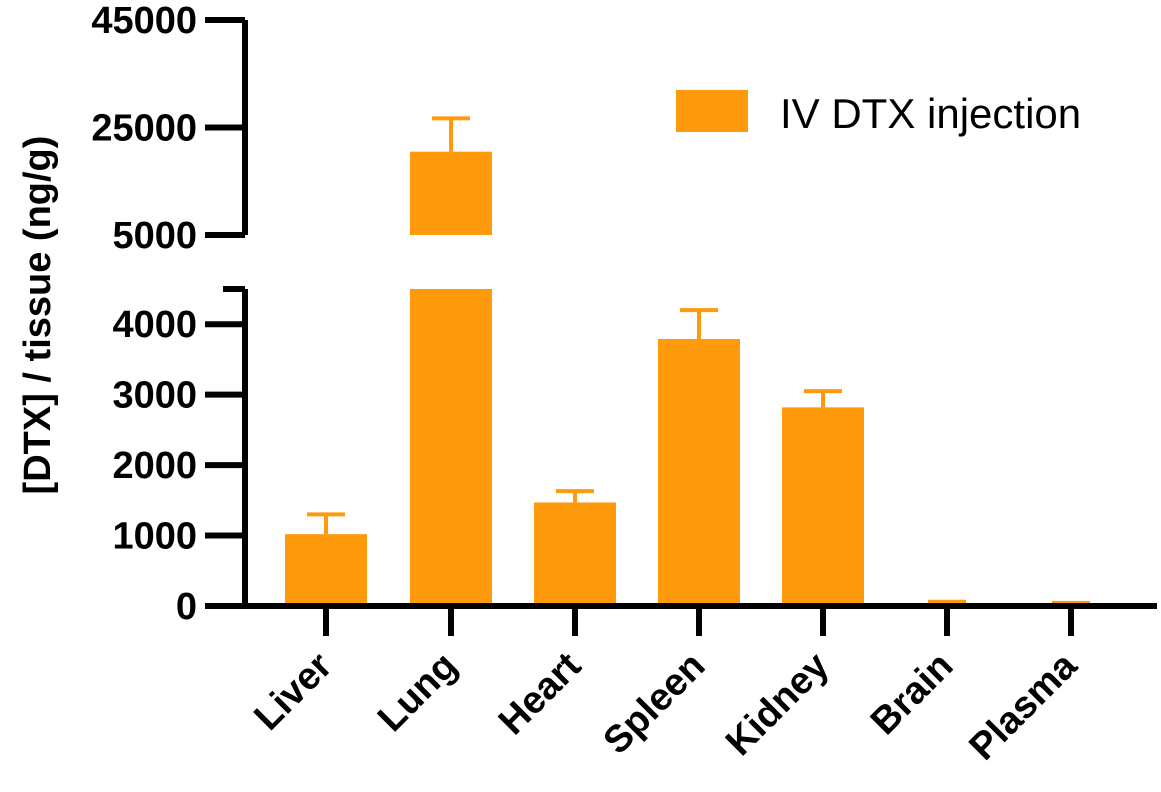  Describe the element at coordinates (699, 472) in the screenshot. I see `bar-spleen` at that location.